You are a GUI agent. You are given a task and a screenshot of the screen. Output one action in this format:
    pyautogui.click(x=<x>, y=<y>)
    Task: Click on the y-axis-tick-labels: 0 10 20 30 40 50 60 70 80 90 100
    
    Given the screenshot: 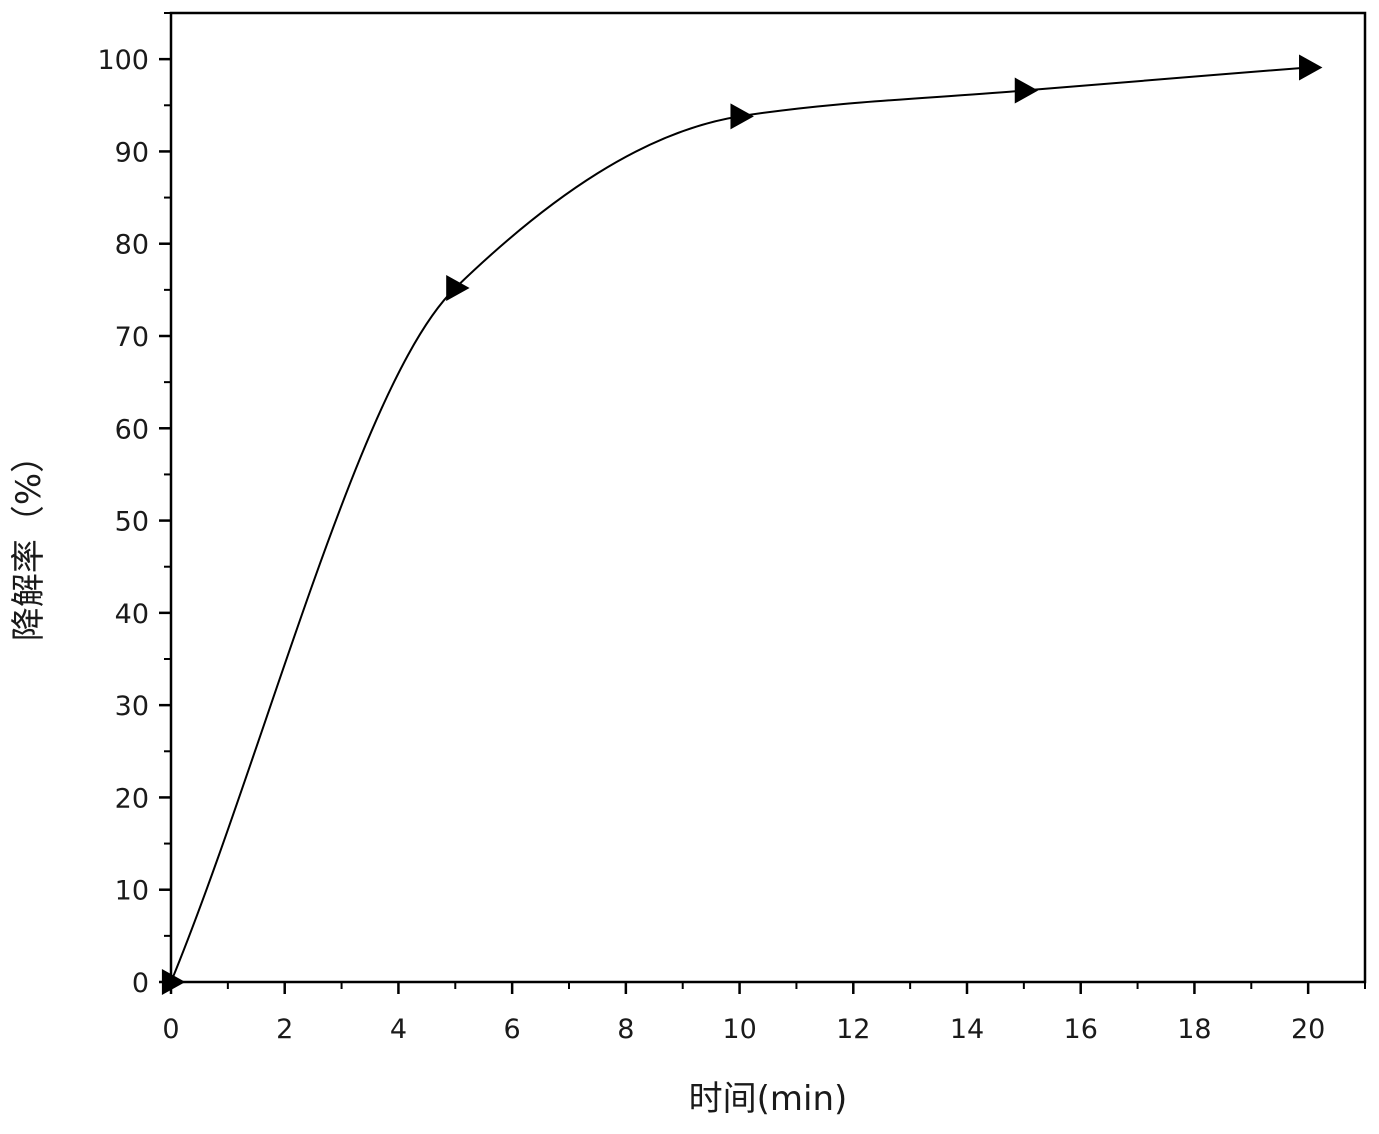 What is the action you would take?
    pyautogui.click(x=123, y=522)
    